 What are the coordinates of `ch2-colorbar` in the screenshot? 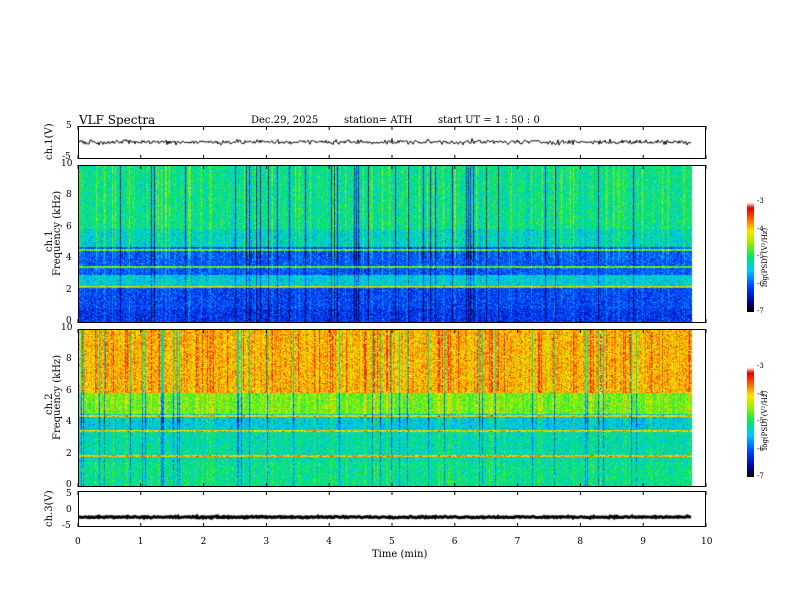 It's located at (750, 422).